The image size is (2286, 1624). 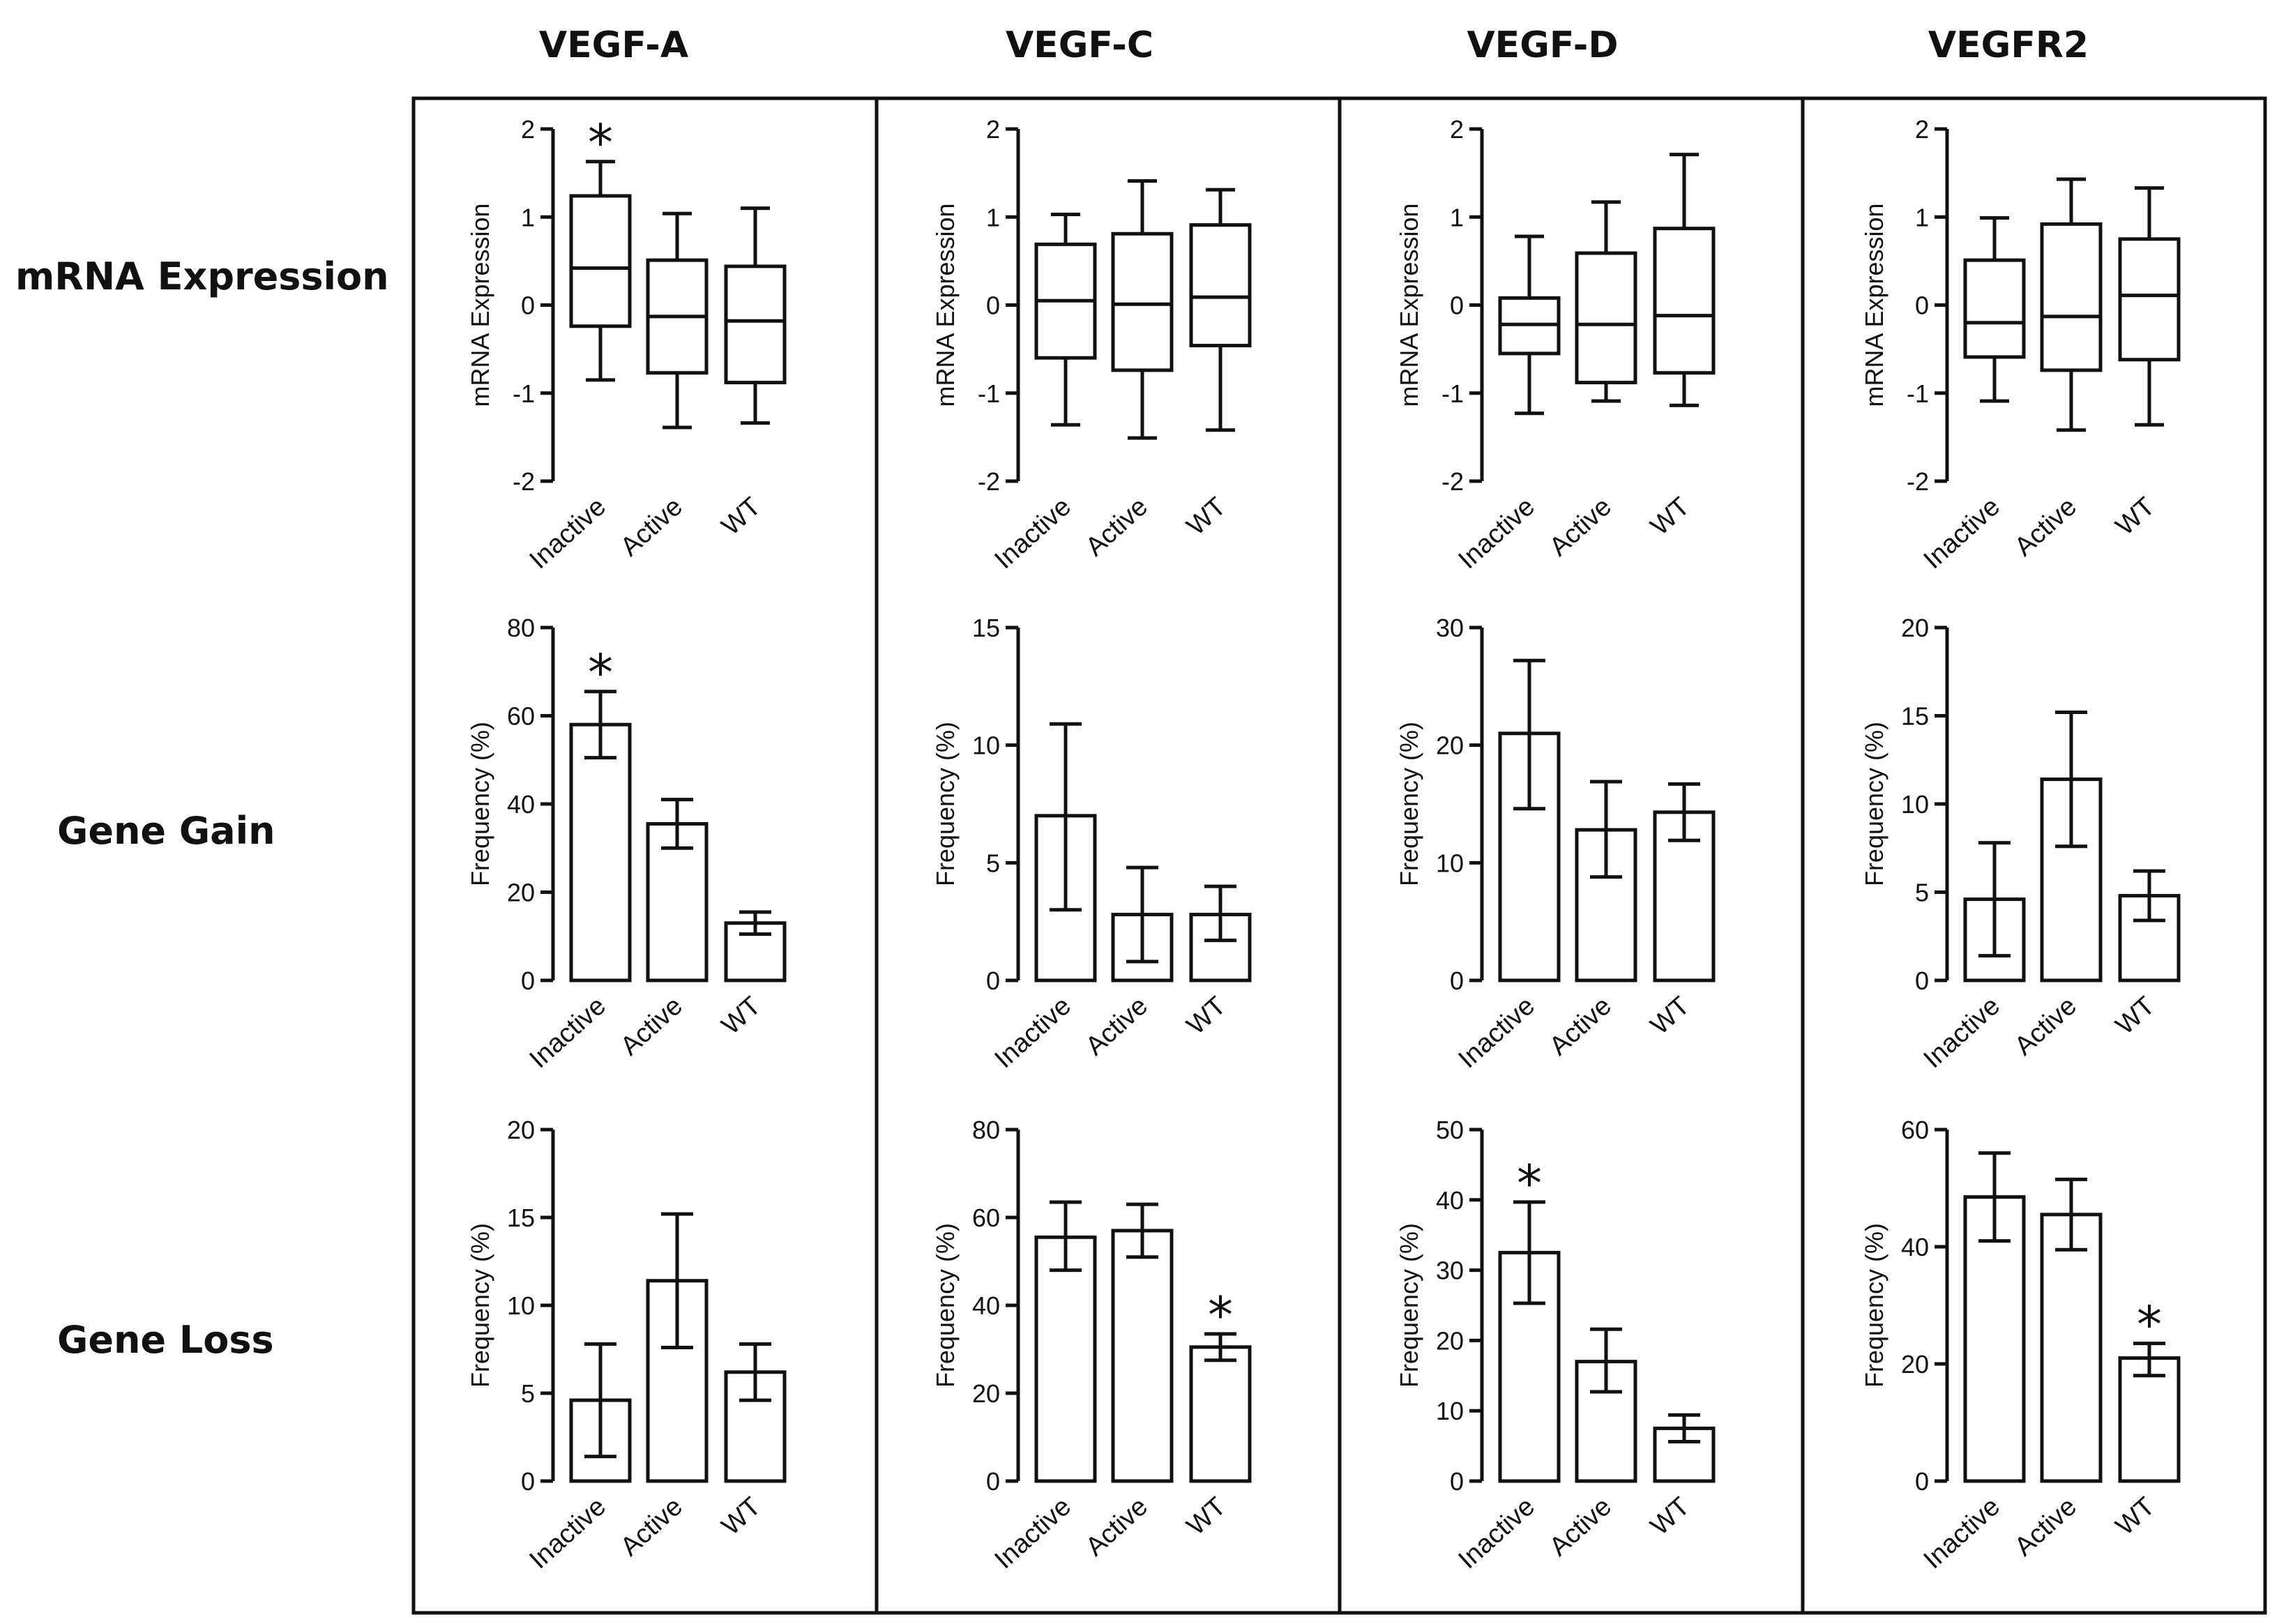 What do you see at coordinates (1457, 305) in the screenshot?
I see `chart-vegf-d-mrna-expression-y-tick-label: 0` at bounding box center [1457, 305].